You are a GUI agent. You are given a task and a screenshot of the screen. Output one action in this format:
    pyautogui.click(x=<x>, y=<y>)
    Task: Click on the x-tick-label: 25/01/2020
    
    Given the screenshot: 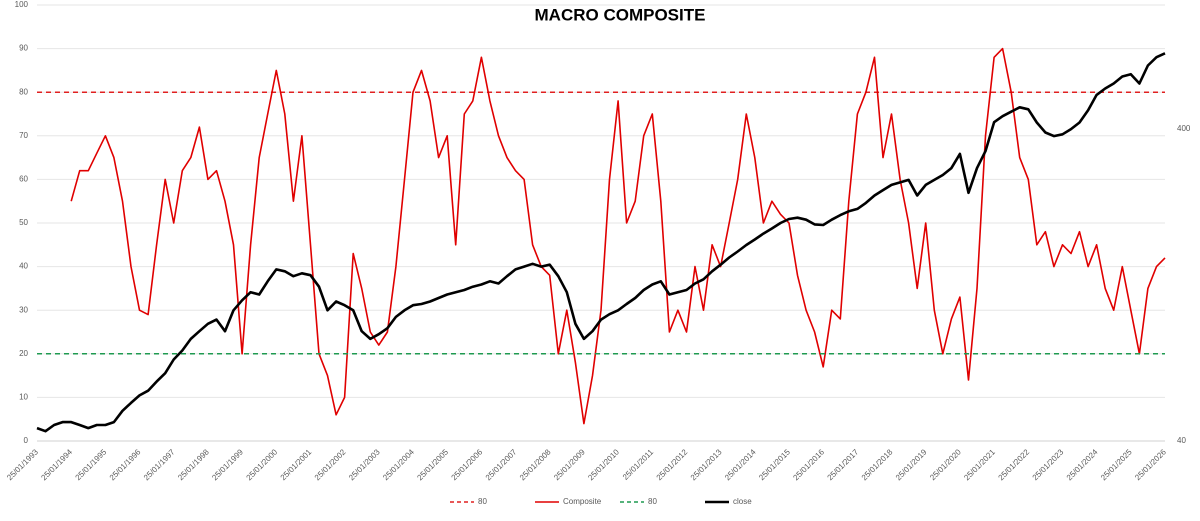 What is the action you would take?
    pyautogui.click(x=945, y=464)
    